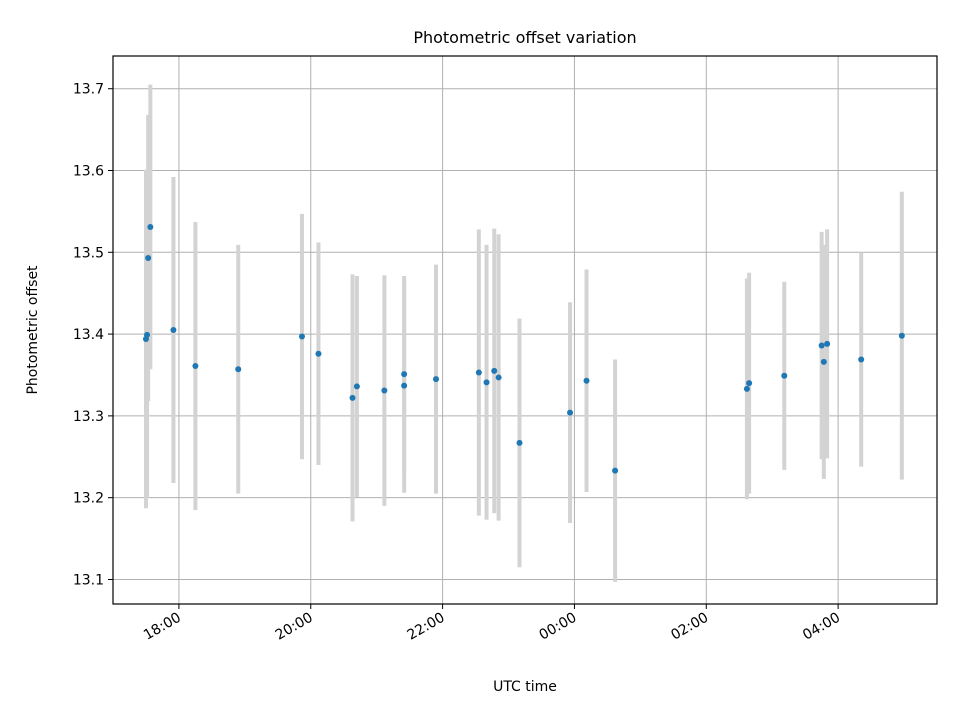 This screenshot has width=960, height=720. What do you see at coordinates (524, 37) in the screenshot?
I see `chart-title: Photometric offset variation` at bounding box center [524, 37].